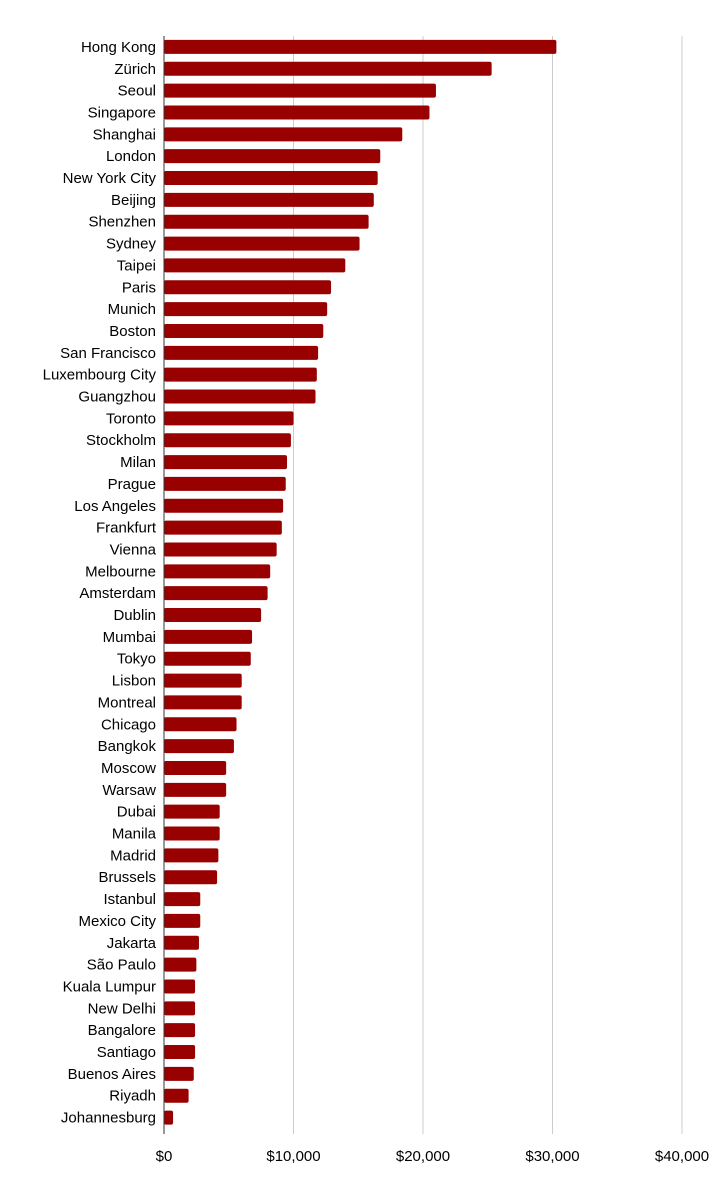 The height and width of the screenshot is (1200, 718). What do you see at coordinates (100, 375) in the screenshot?
I see `category-label: Luxembourg City` at bounding box center [100, 375].